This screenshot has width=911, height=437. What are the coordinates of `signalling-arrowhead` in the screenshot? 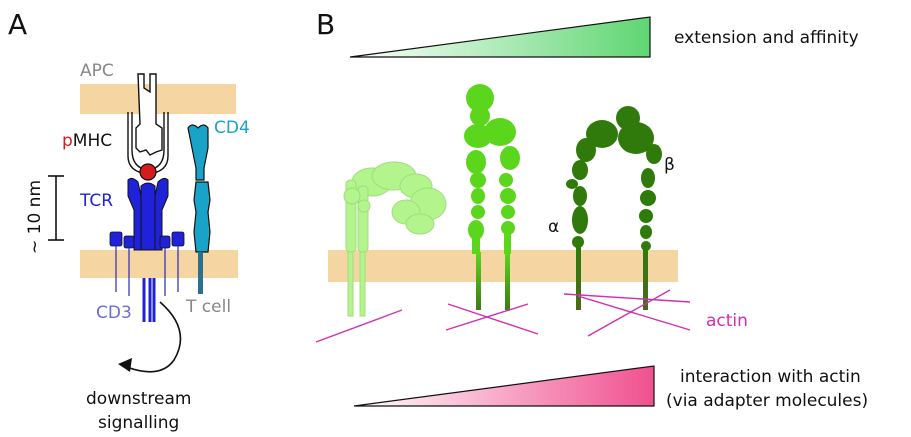 It's located at (125, 365).